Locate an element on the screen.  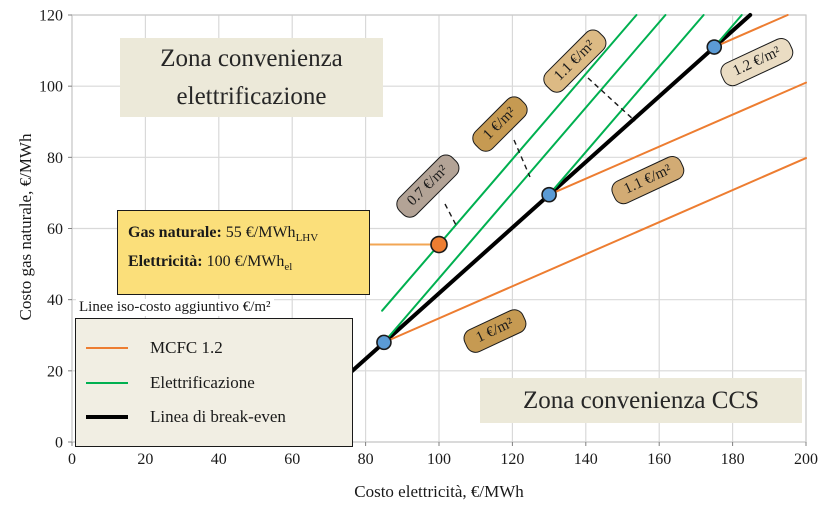
zone-box-ccs is located at coordinates (641, 400).